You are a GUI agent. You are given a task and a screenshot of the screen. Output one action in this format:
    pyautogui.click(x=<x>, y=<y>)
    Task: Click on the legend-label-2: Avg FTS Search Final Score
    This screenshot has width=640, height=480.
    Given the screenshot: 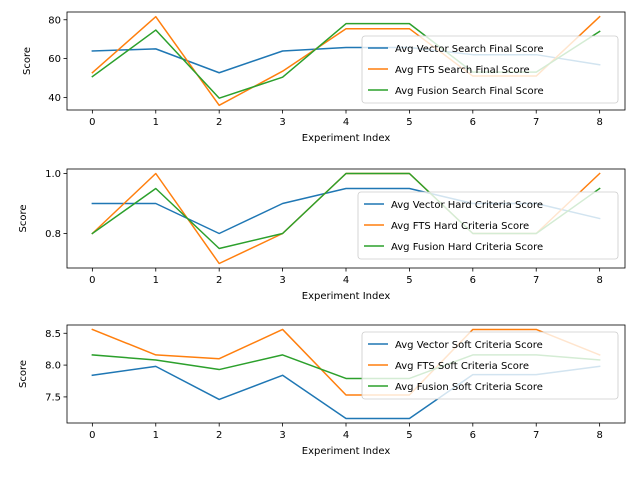 What is the action you would take?
    pyautogui.click(x=462, y=70)
    